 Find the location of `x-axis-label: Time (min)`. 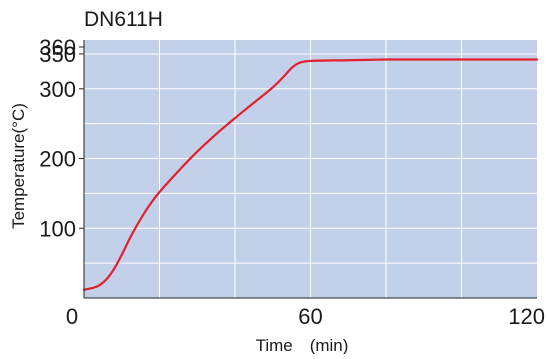

x-axis-label: Time (min) is located at coordinates (302, 345).